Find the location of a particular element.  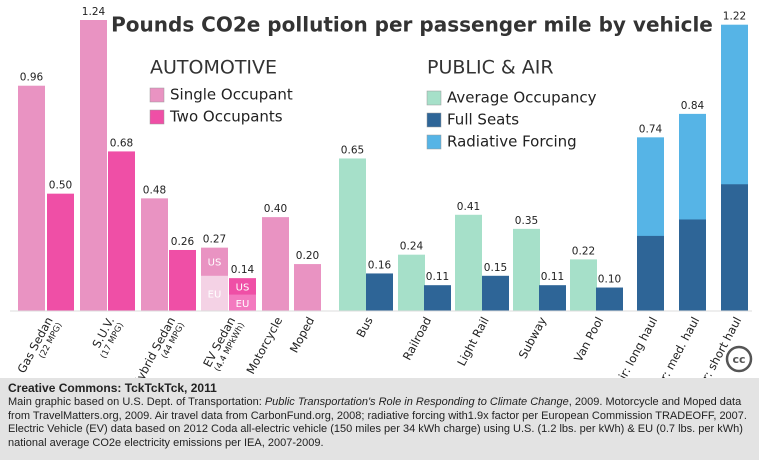

x-tick-label: Subway is located at coordinates (533, 337).